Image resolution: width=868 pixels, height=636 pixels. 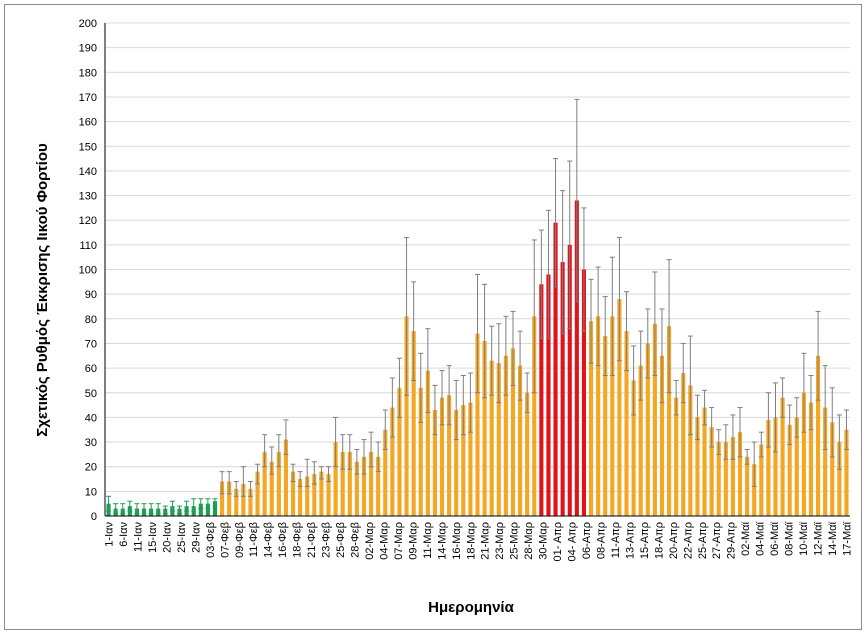 I want to click on x-tick-label: 04-Μαϊ, so click(x=761, y=538).